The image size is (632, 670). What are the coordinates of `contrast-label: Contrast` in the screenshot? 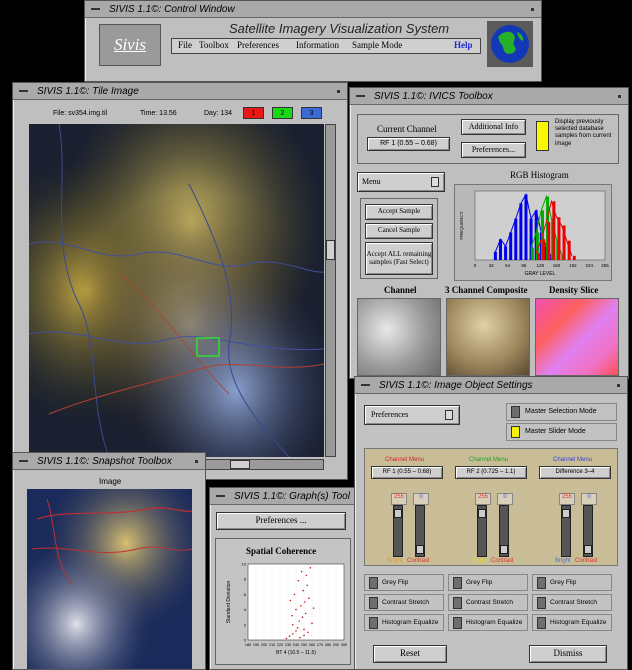 It's located at (586, 561).